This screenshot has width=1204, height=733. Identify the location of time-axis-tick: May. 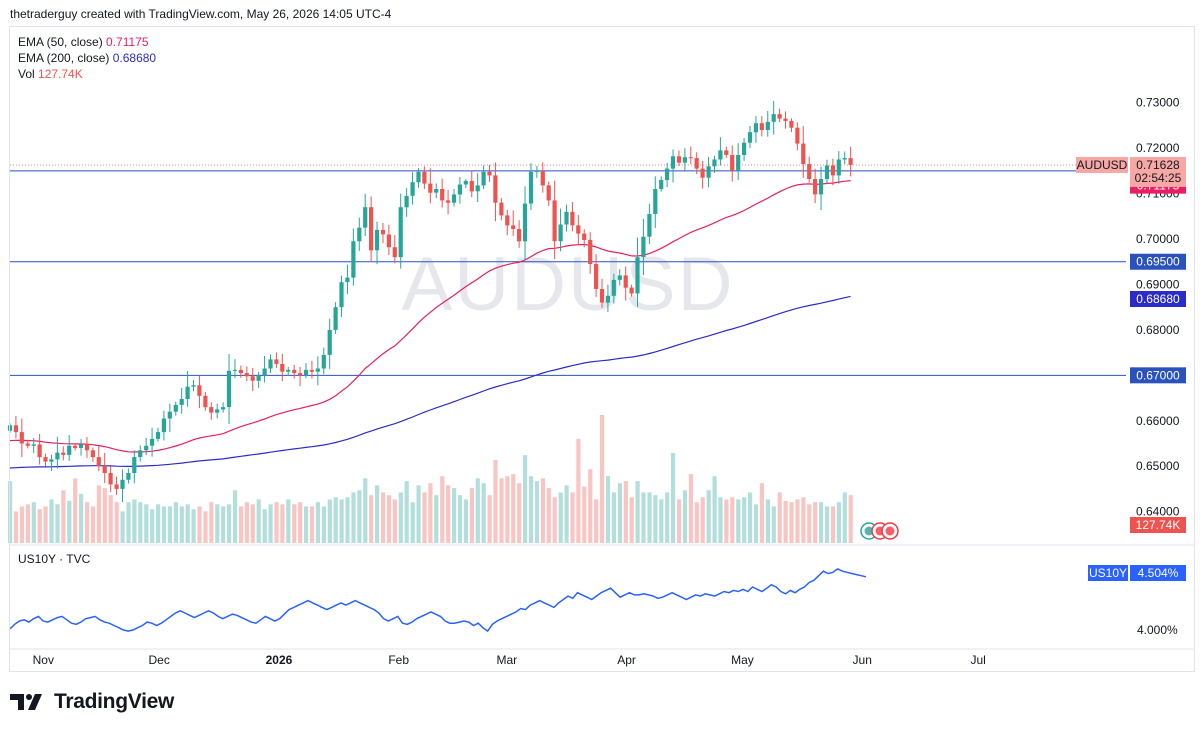
(742, 660).